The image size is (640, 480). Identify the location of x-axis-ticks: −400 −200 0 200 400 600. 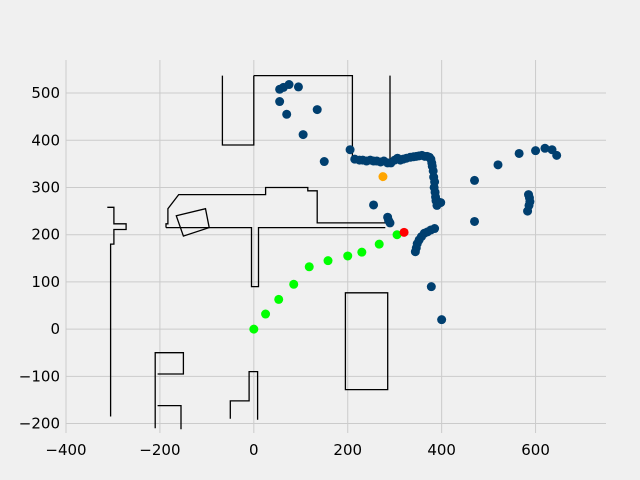
(297, 450).